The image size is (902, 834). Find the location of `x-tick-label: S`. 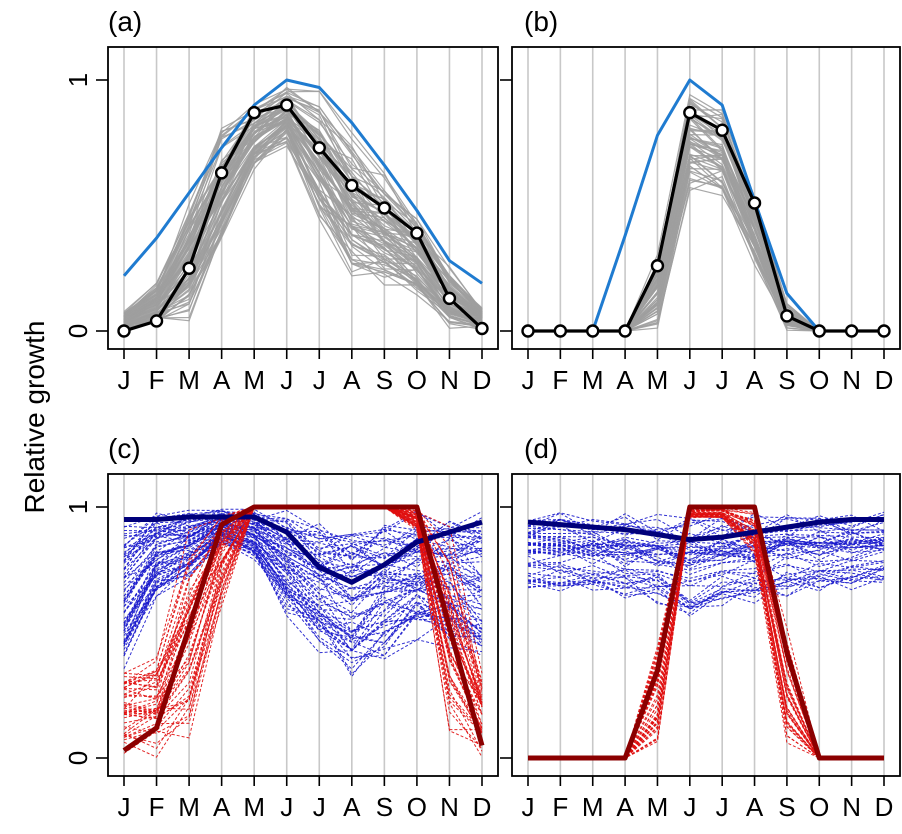

x-tick-label: S is located at coordinates (384, 807).